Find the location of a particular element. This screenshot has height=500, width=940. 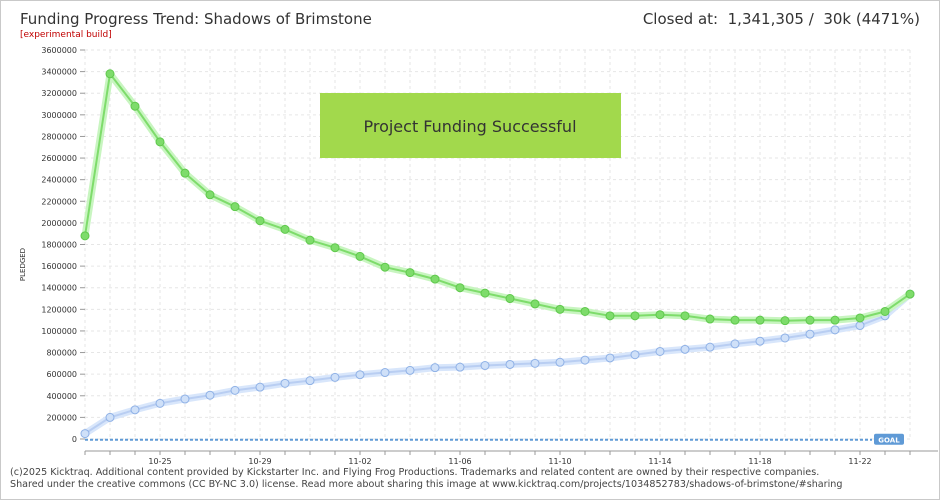

y-tick-label: 2800000 is located at coordinates (59, 136).